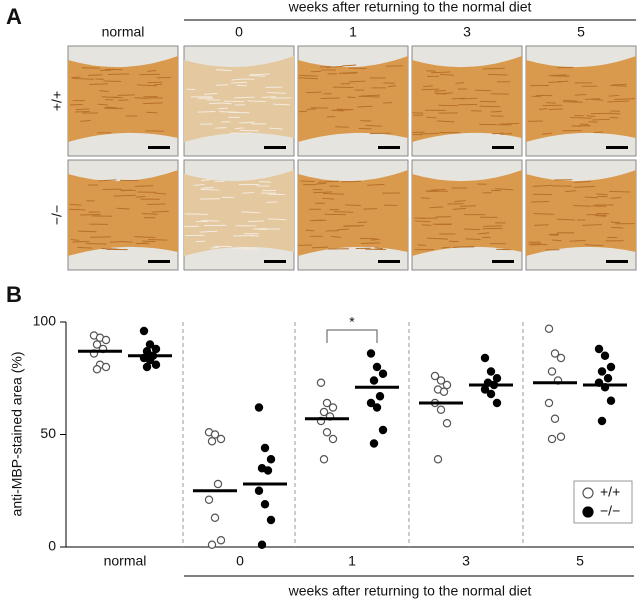  What do you see at coordinates (57, 101) in the screenshot?
I see `row-label: +/+` at bounding box center [57, 101].